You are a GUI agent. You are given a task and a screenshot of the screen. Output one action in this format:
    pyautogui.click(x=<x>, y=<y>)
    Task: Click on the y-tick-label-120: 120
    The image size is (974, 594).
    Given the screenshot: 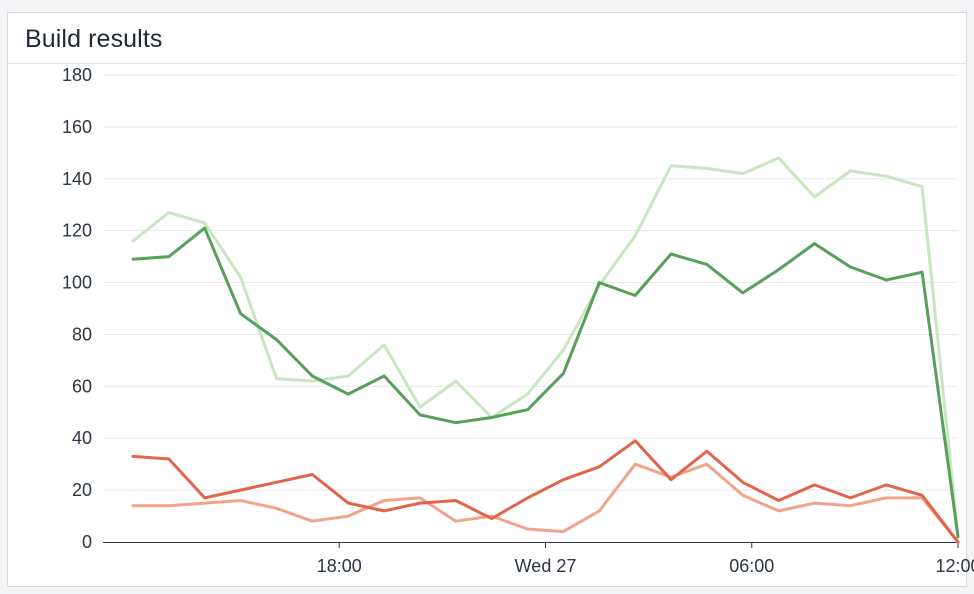 What is the action you would take?
    pyautogui.click(x=77, y=231)
    